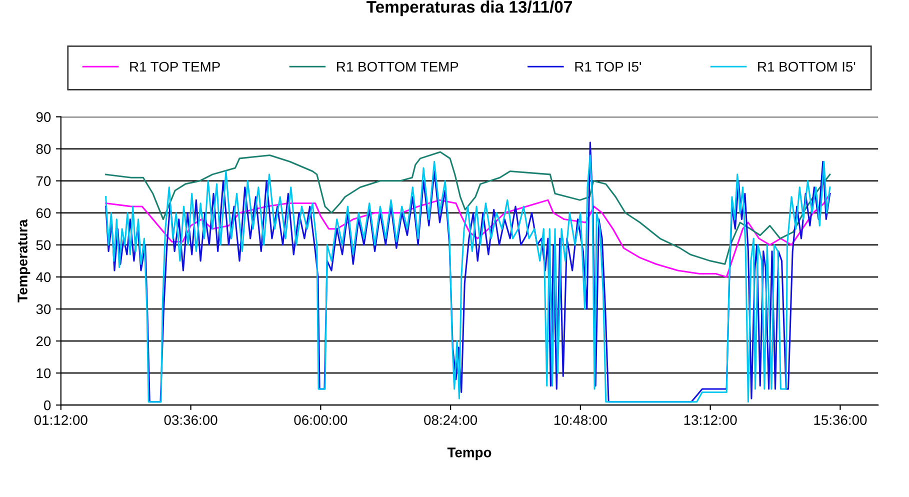 The width and height of the screenshot is (909, 497). Describe the element at coordinates (43, 373) in the screenshot. I see `y-tick-label: 10` at that location.